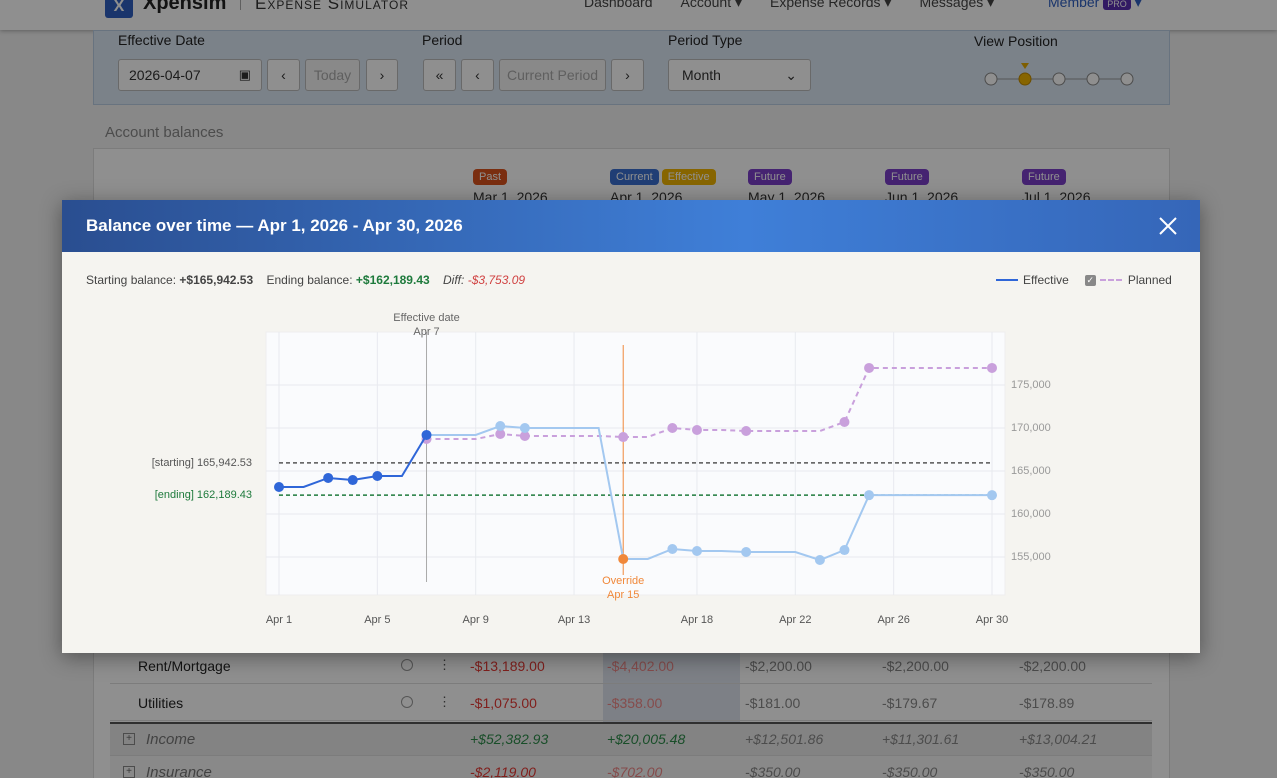  Describe the element at coordinates (185, 7) in the screenshot. I see `brand: Xpensim` at that location.